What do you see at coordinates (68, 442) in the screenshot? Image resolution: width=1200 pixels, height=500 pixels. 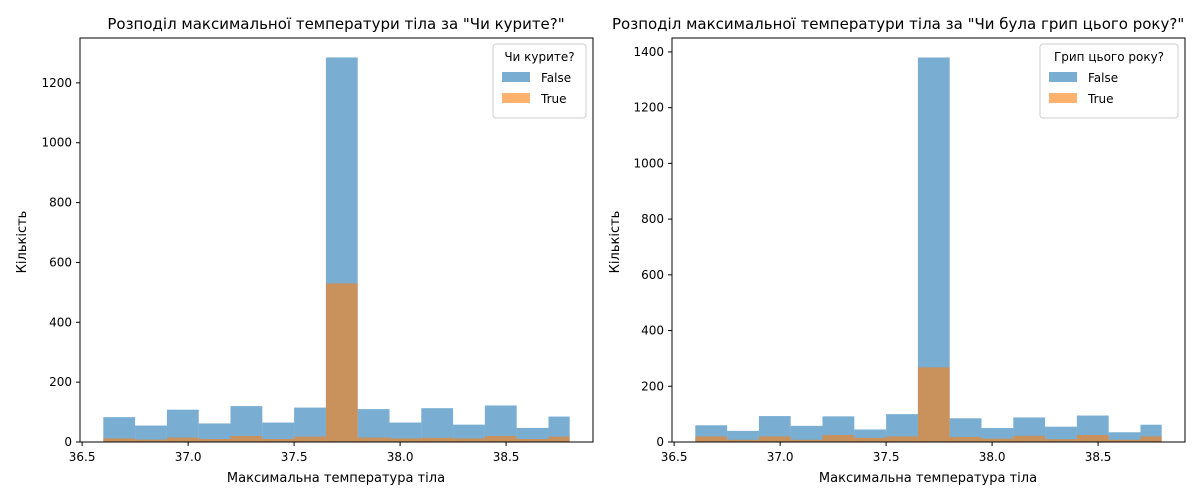 I see `chart-1-ytick-label-0: 0` at bounding box center [68, 442].